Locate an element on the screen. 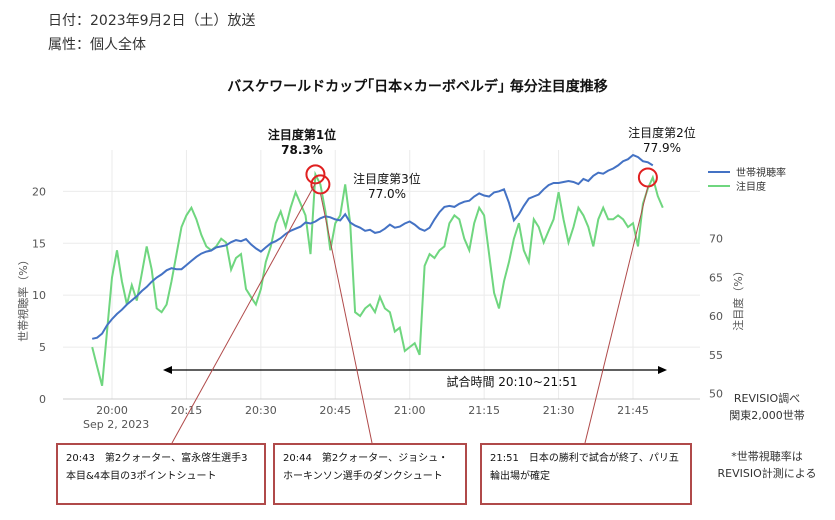  x-tick-label: 21:15 is located at coordinates (484, 410).